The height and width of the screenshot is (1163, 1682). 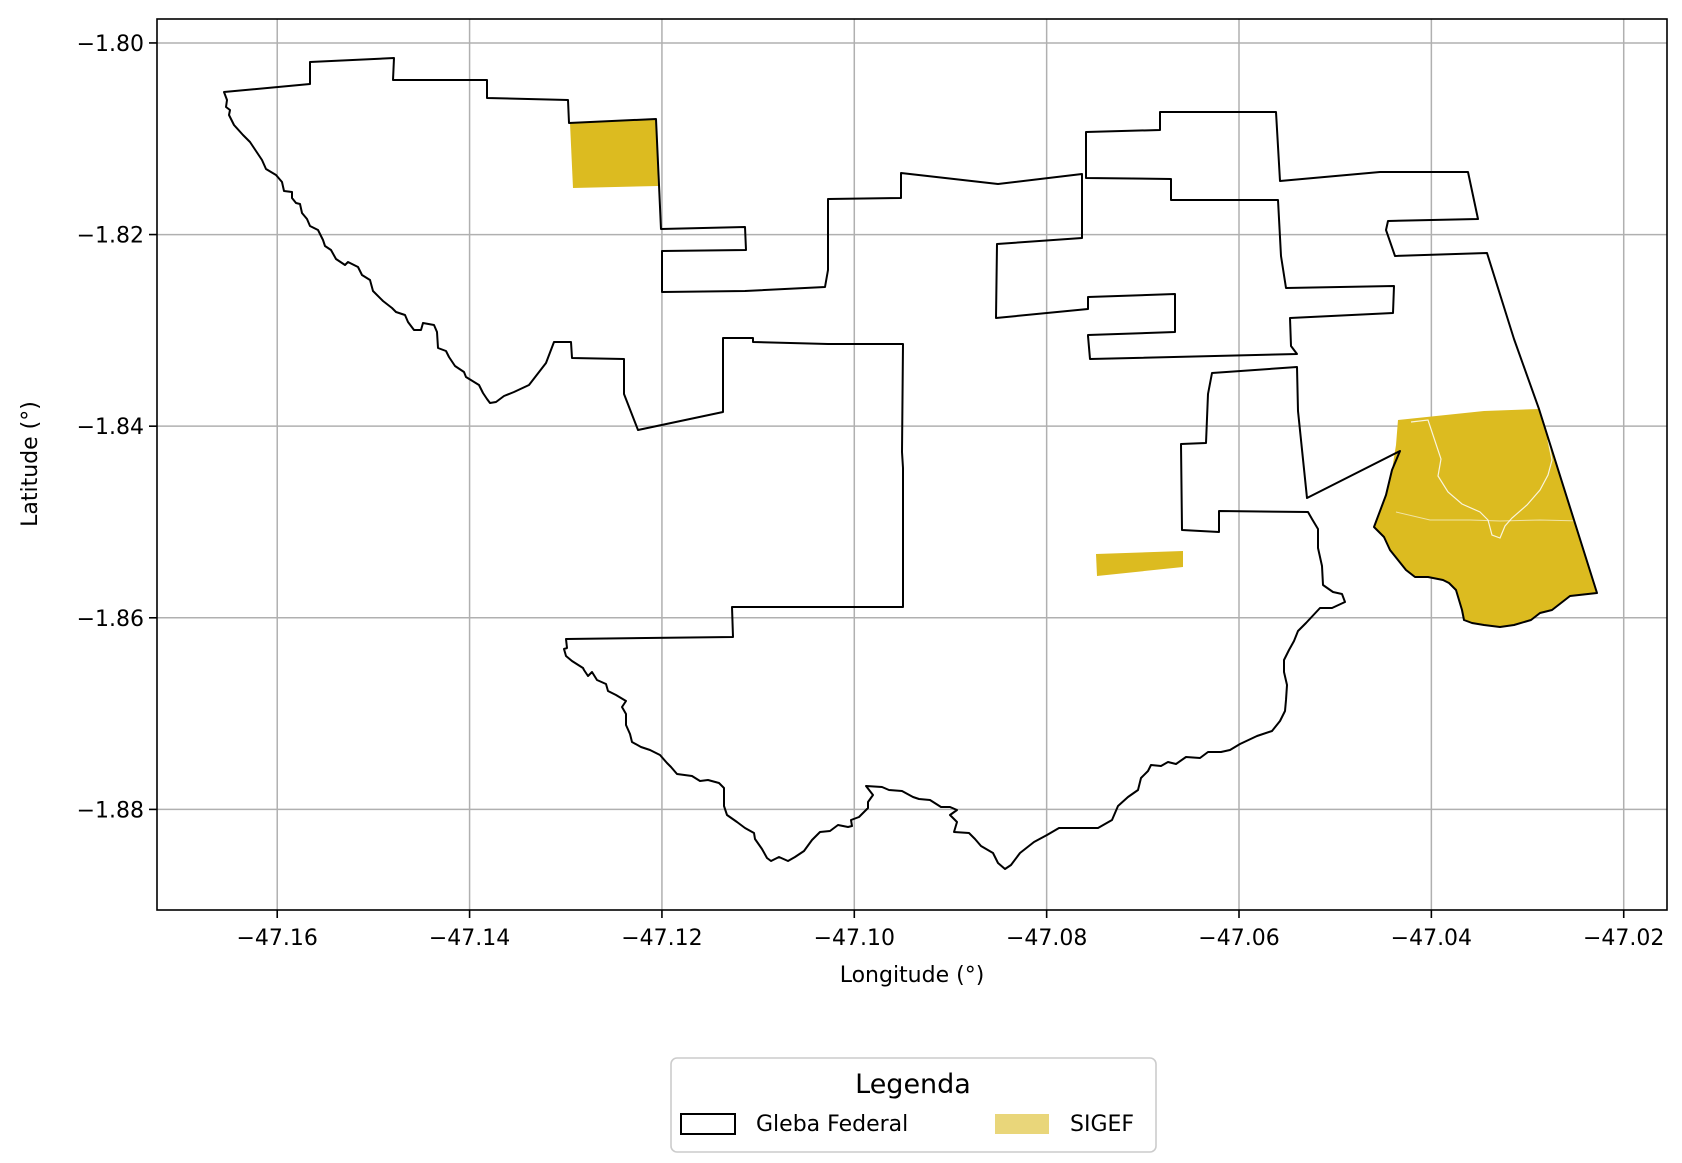 I want to click on legend-title: Legenda, so click(x=913, y=1084).